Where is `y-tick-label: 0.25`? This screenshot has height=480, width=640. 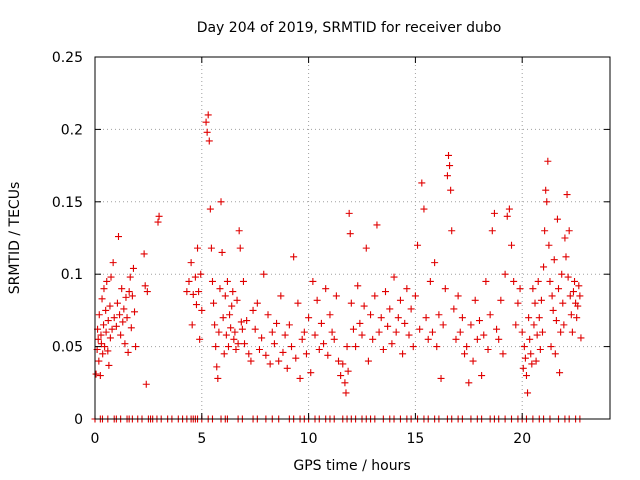 y-tick-label: 0.25 is located at coordinates (67, 58).